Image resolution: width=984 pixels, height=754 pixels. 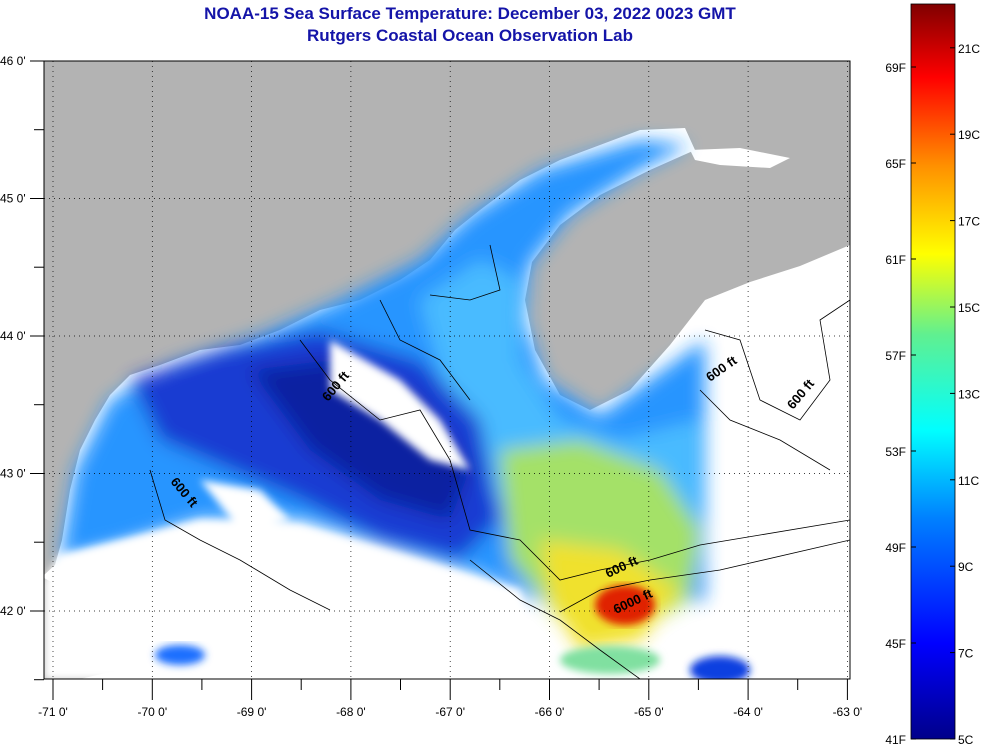 What do you see at coordinates (550, 712) in the screenshot?
I see `lon-tick-label: -66 0'` at bounding box center [550, 712].